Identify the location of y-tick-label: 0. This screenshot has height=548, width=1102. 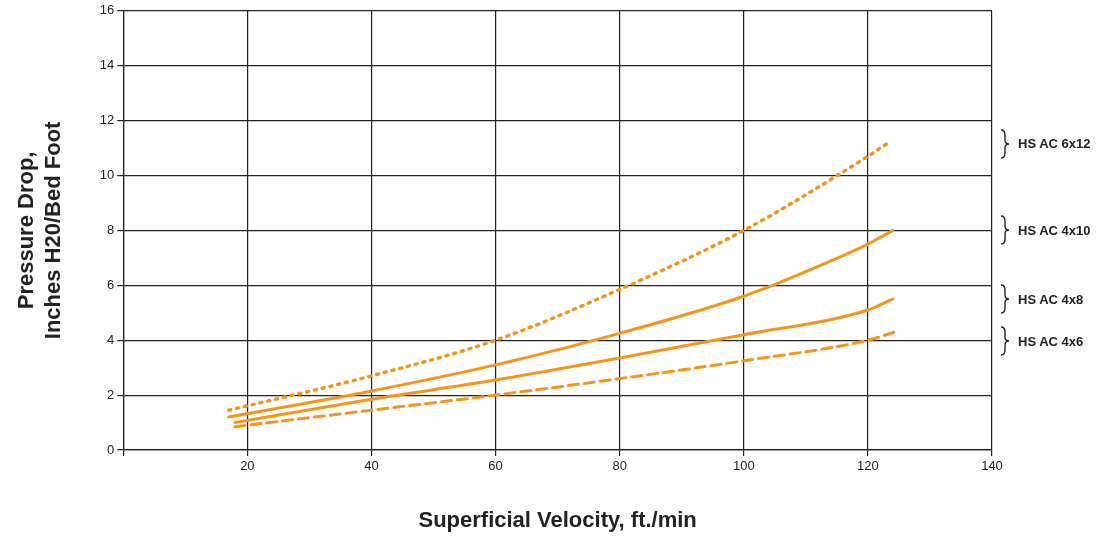
(111, 449).